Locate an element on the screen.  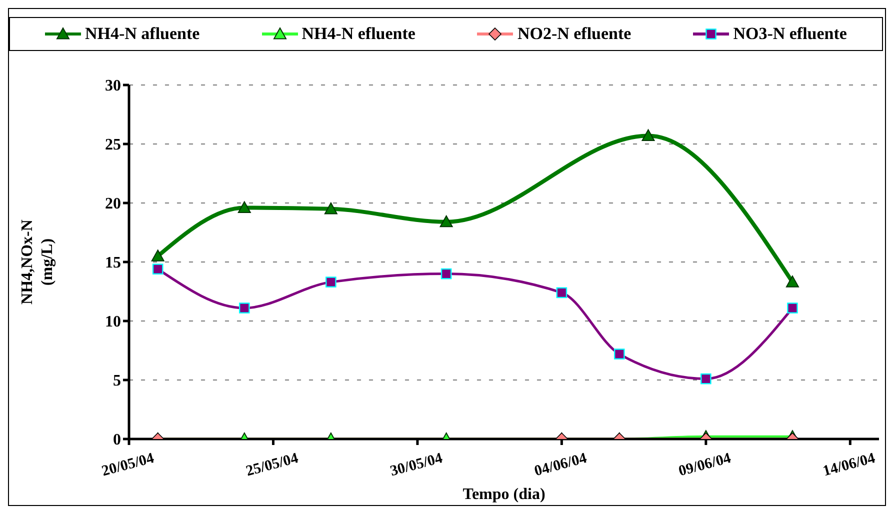
y-tick-label: 10 is located at coordinates (113, 322).